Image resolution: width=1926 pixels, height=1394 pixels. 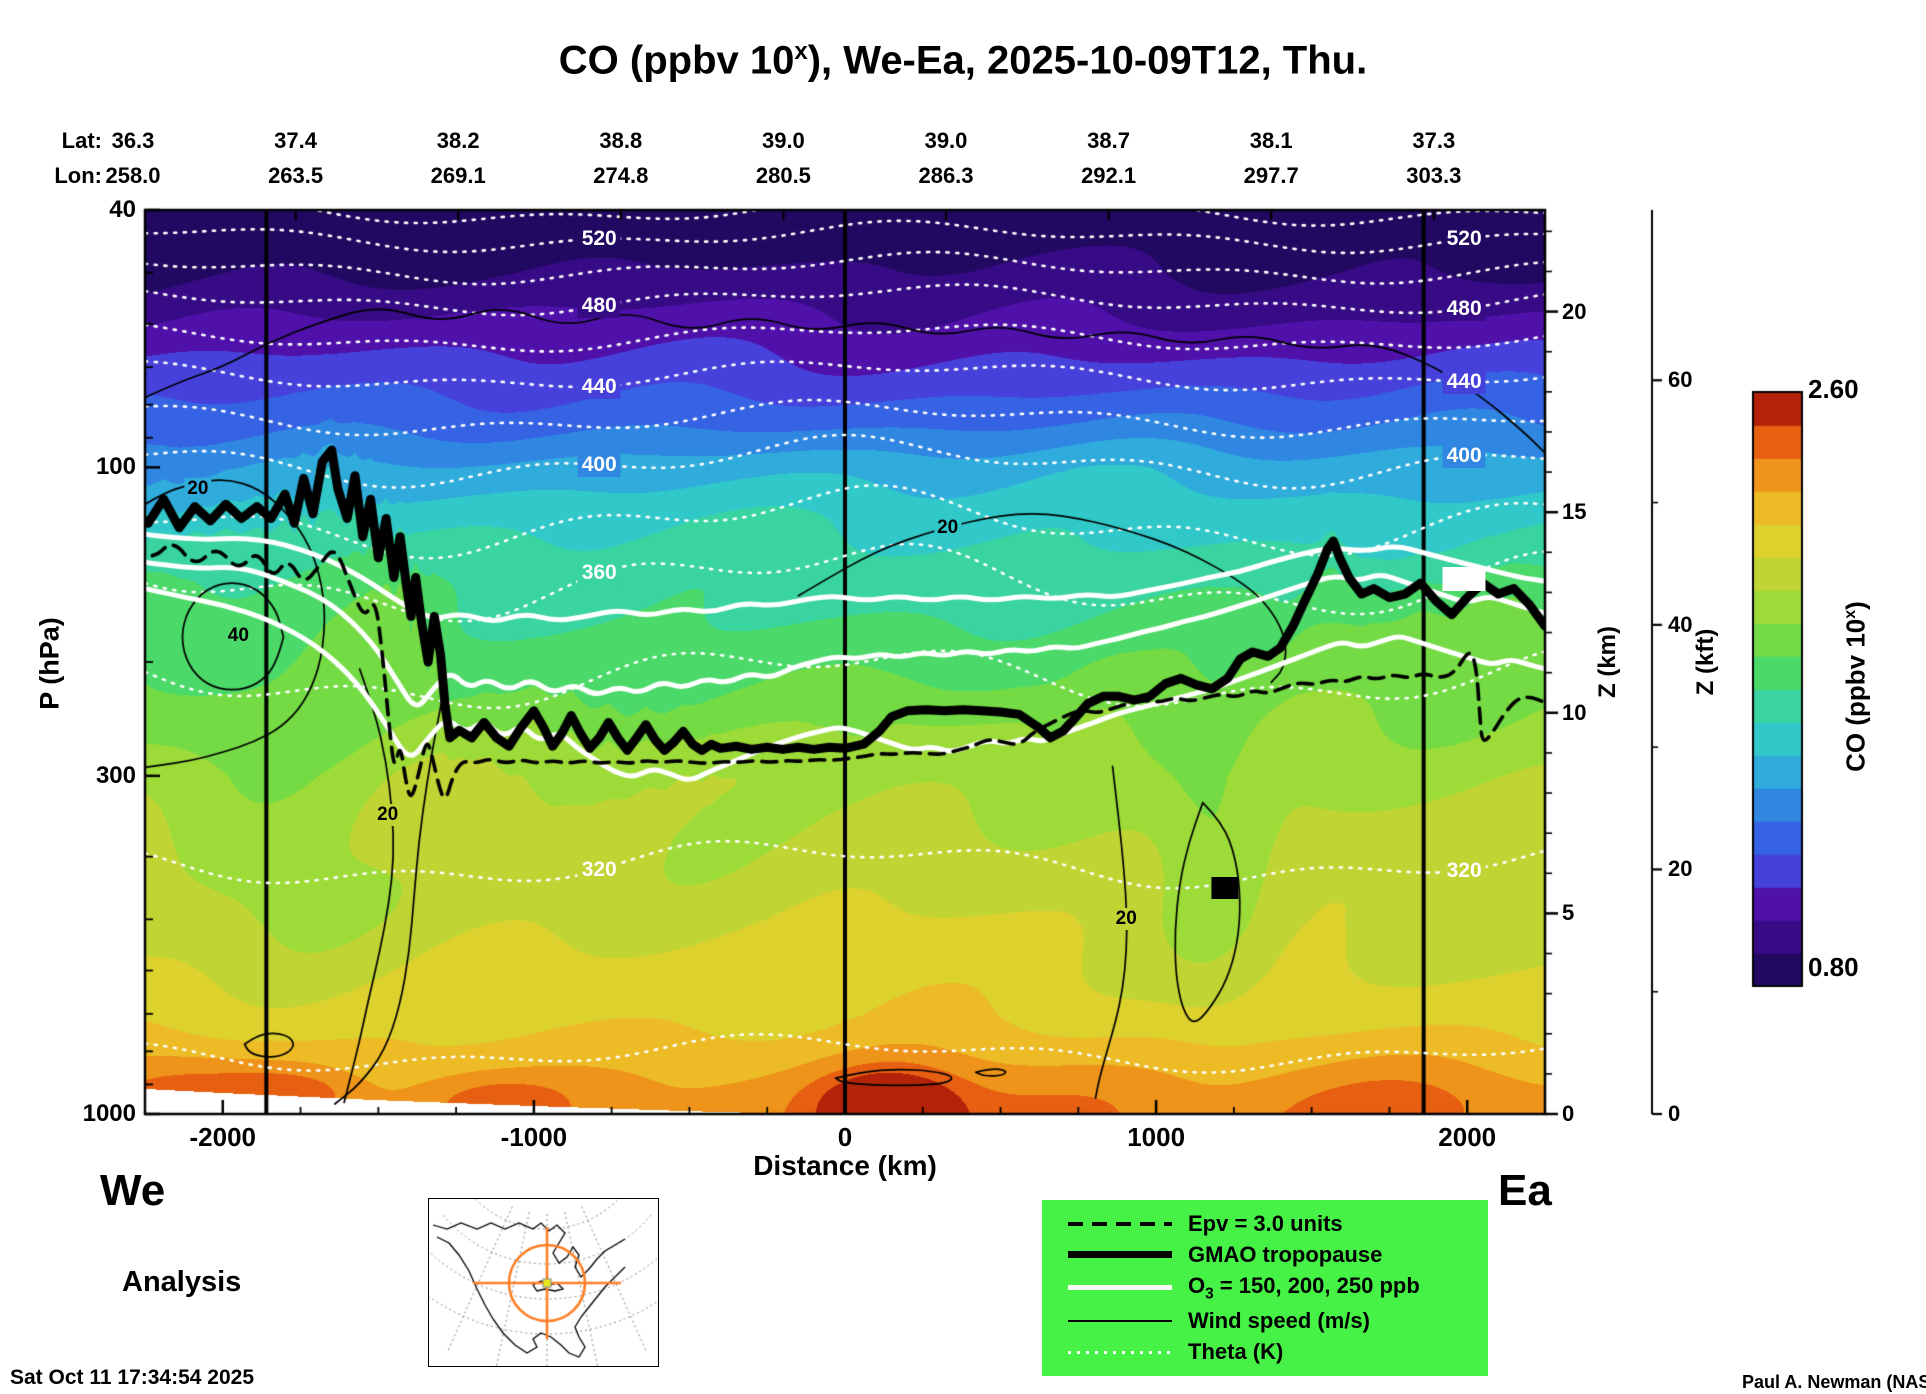 What do you see at coordinates (1850, 614) in the screenshot?
I see `colorbar-title-superscript: x` at bounding box center [1850, 614].